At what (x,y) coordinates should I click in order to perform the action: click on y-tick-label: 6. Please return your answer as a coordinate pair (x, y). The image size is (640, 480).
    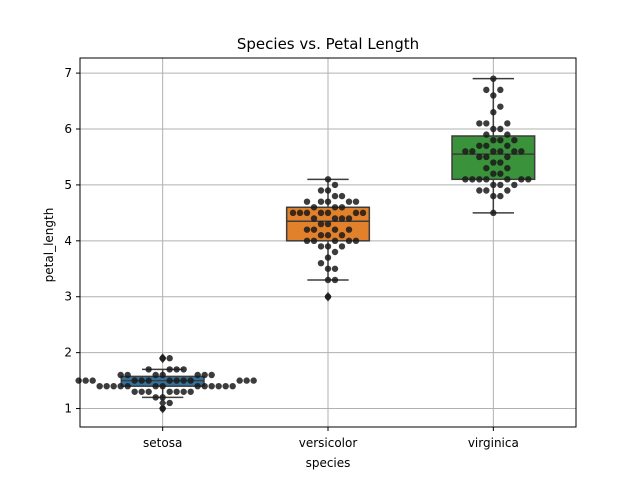
    Looking at the image, I should click on (68, 129).